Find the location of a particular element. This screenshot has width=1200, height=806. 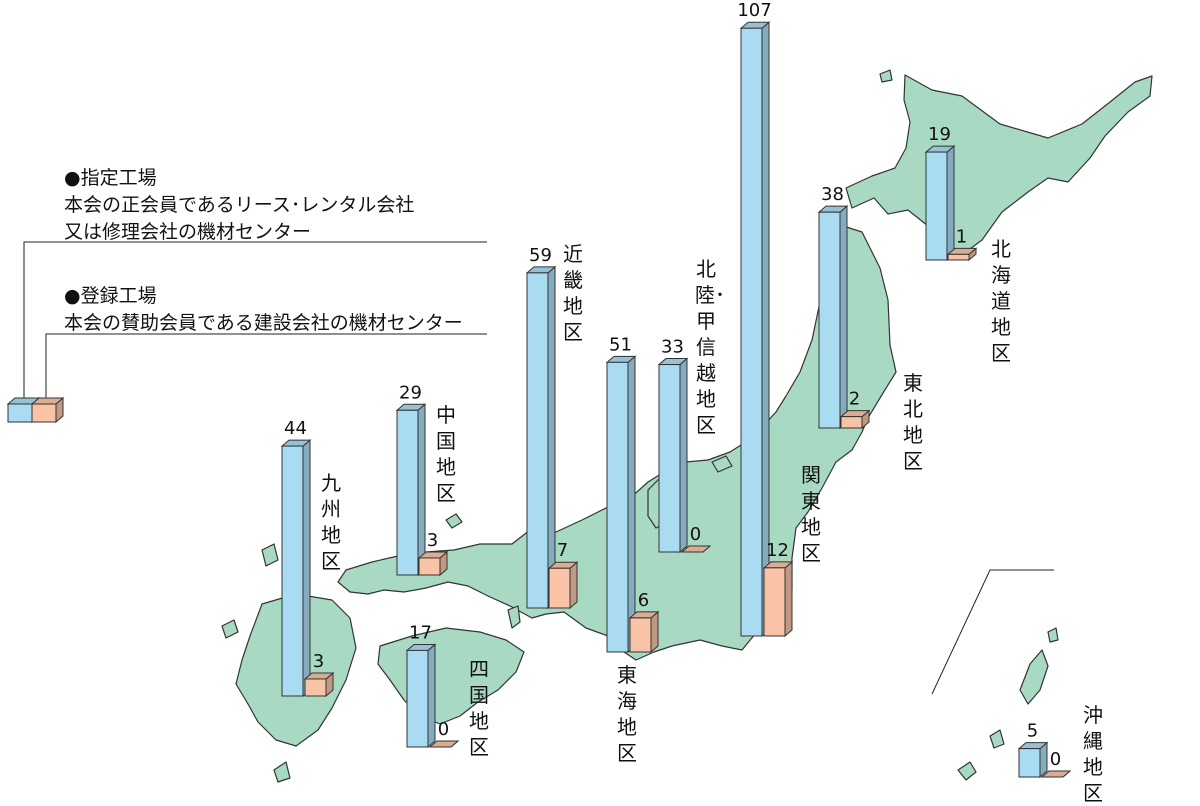

designated-bar-3-side is located at coordinates (683, 455).